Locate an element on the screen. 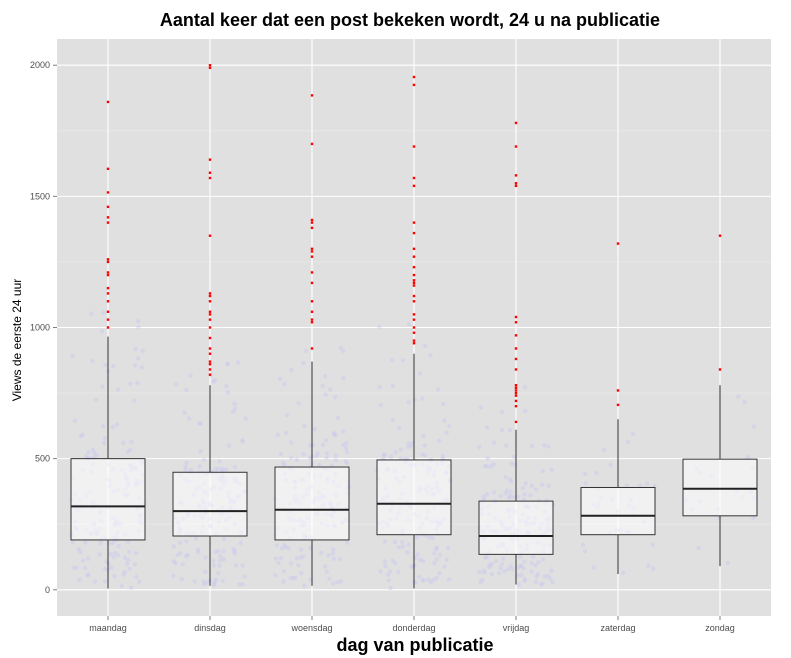  box-maandag is located at coordinates (108, 499).